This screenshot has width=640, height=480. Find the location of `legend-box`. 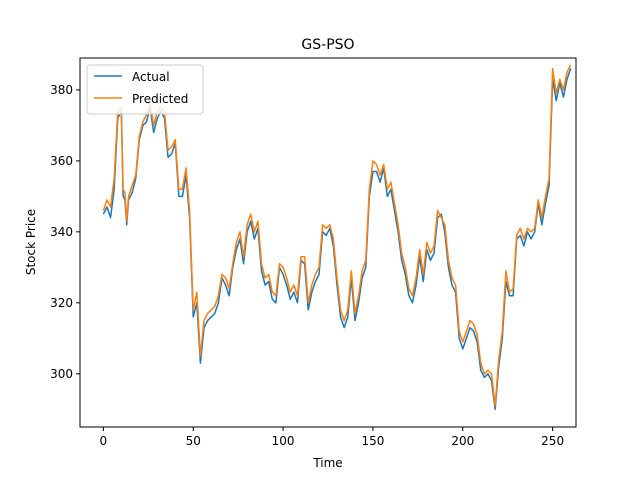

legend-box is located at coordinates (145, 89).